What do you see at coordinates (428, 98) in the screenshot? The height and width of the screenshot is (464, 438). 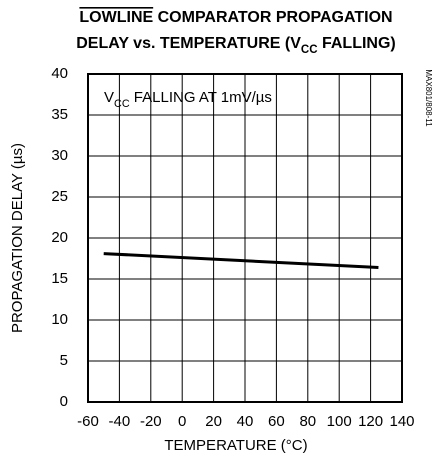 I see `side-note: MAX801/808-11` at bounding box center [428, 98].